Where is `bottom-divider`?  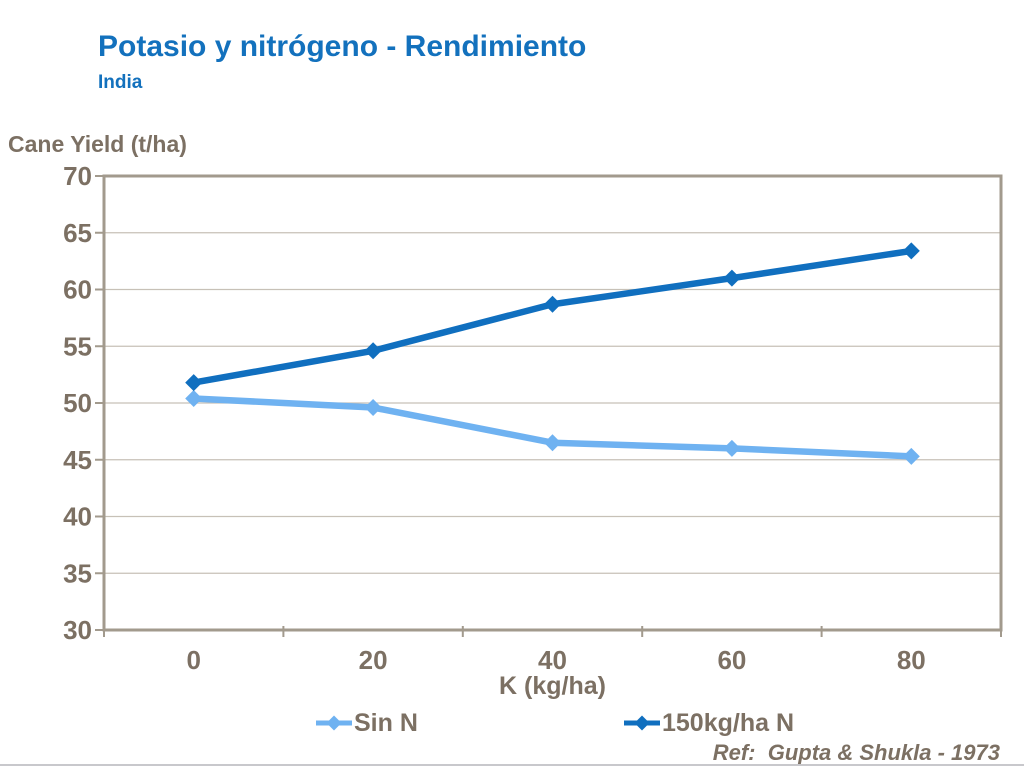
bottom-divider is located at coordinates (512, 765).